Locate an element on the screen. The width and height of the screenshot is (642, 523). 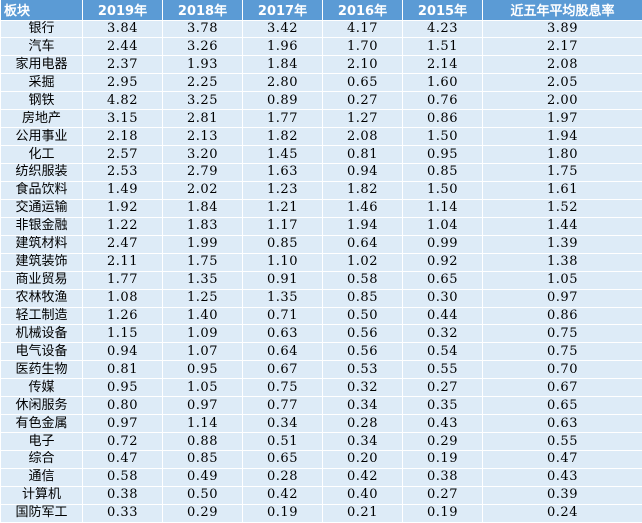
value-2015-cell: 0.86 is located at coordinates (442, 119).